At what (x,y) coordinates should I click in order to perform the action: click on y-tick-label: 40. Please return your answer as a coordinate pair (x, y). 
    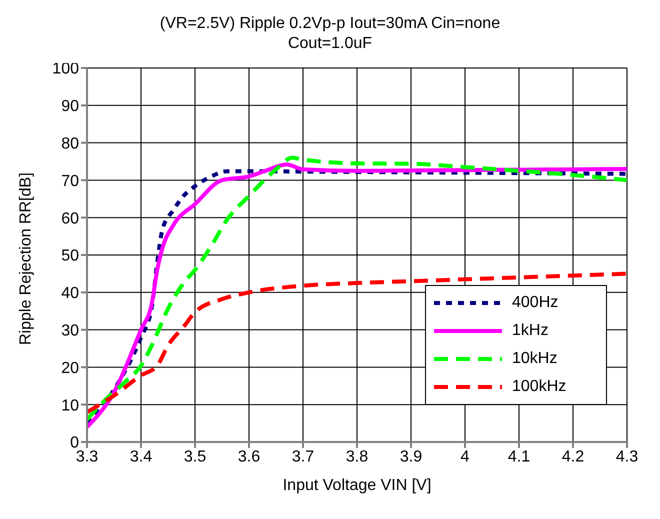
    Looking at the image, I should click on (70, 293).